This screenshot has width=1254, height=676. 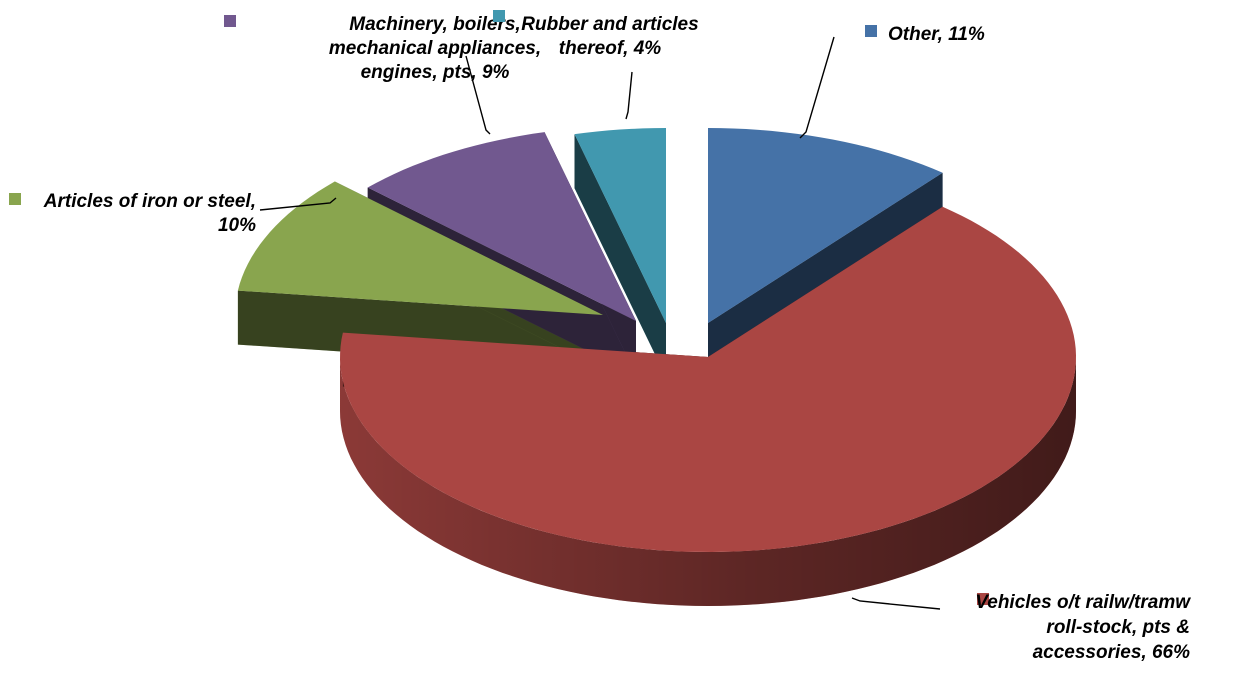 What do you see at coordinates (435, 72) in the screenshot?
I see `data-label-line: engines, pts, 9%` at bounding box center [435, 72].